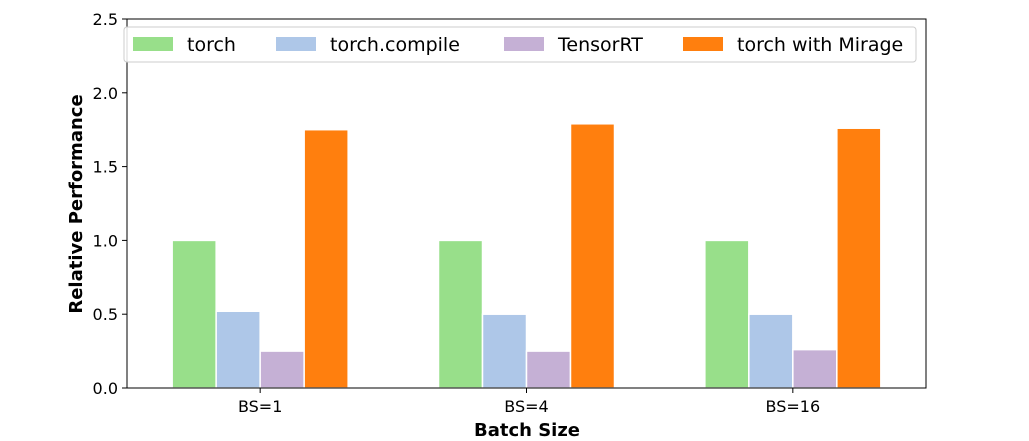 This screenshot has height=441, width=1029. What do you see at coordinates (105, 388) in the screenshot?
I see `y-tick-label: 0.0` at bounding box center [105, 388].